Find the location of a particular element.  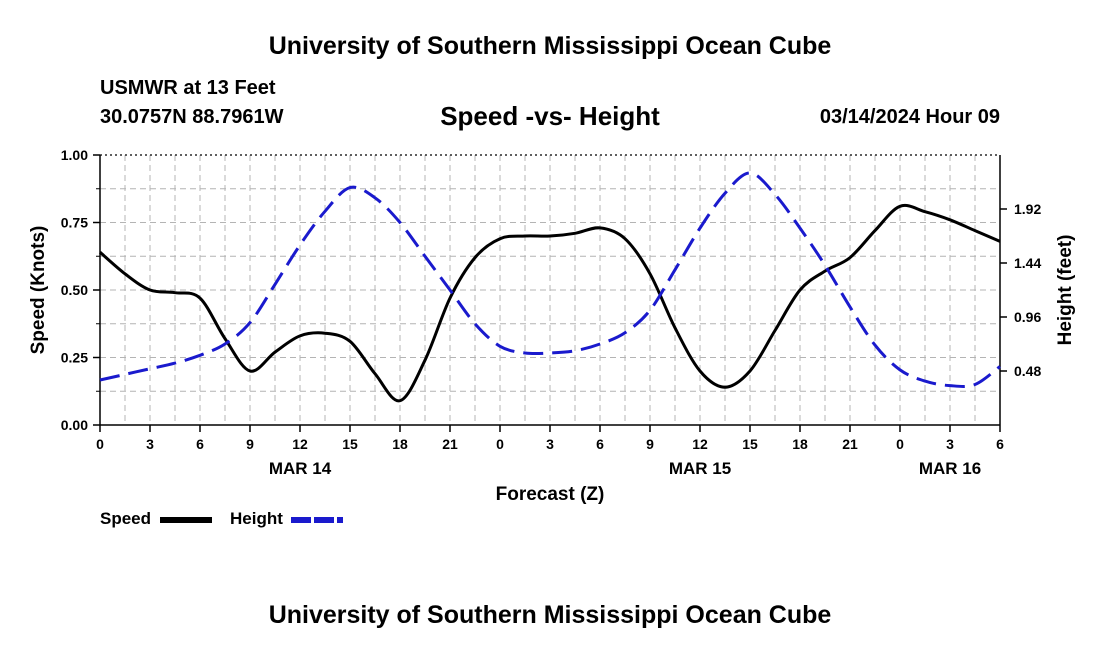

y-left-tick-label: 0.25 is located at coordinates (74, 358).